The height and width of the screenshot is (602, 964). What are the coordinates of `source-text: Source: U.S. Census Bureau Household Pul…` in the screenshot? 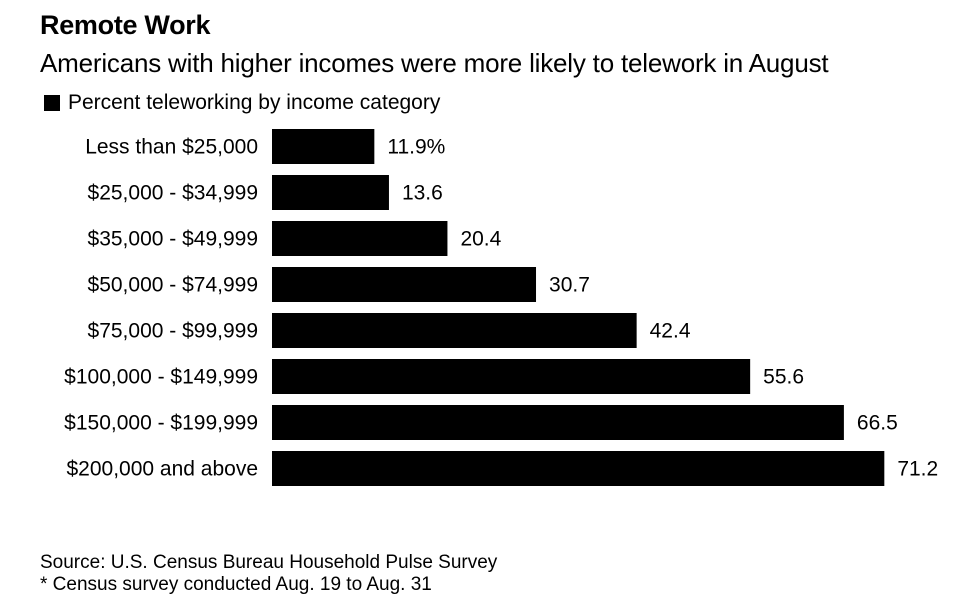 It's located at (269, 562).